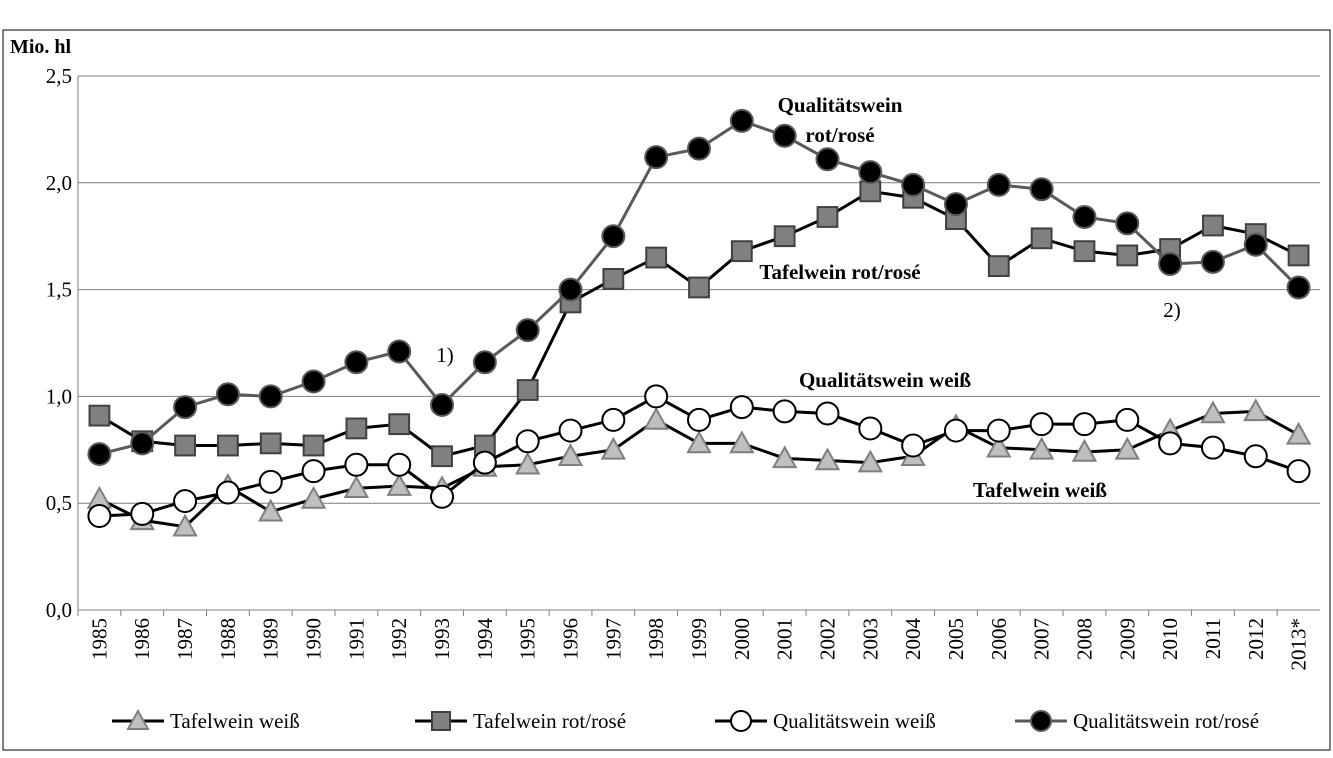 This screenshot has width=1333, height=758. What do you see at coordinates (142, 639) in the screenshot?
I see `x-tick-label: 1986` at bounding box center [142, 639].